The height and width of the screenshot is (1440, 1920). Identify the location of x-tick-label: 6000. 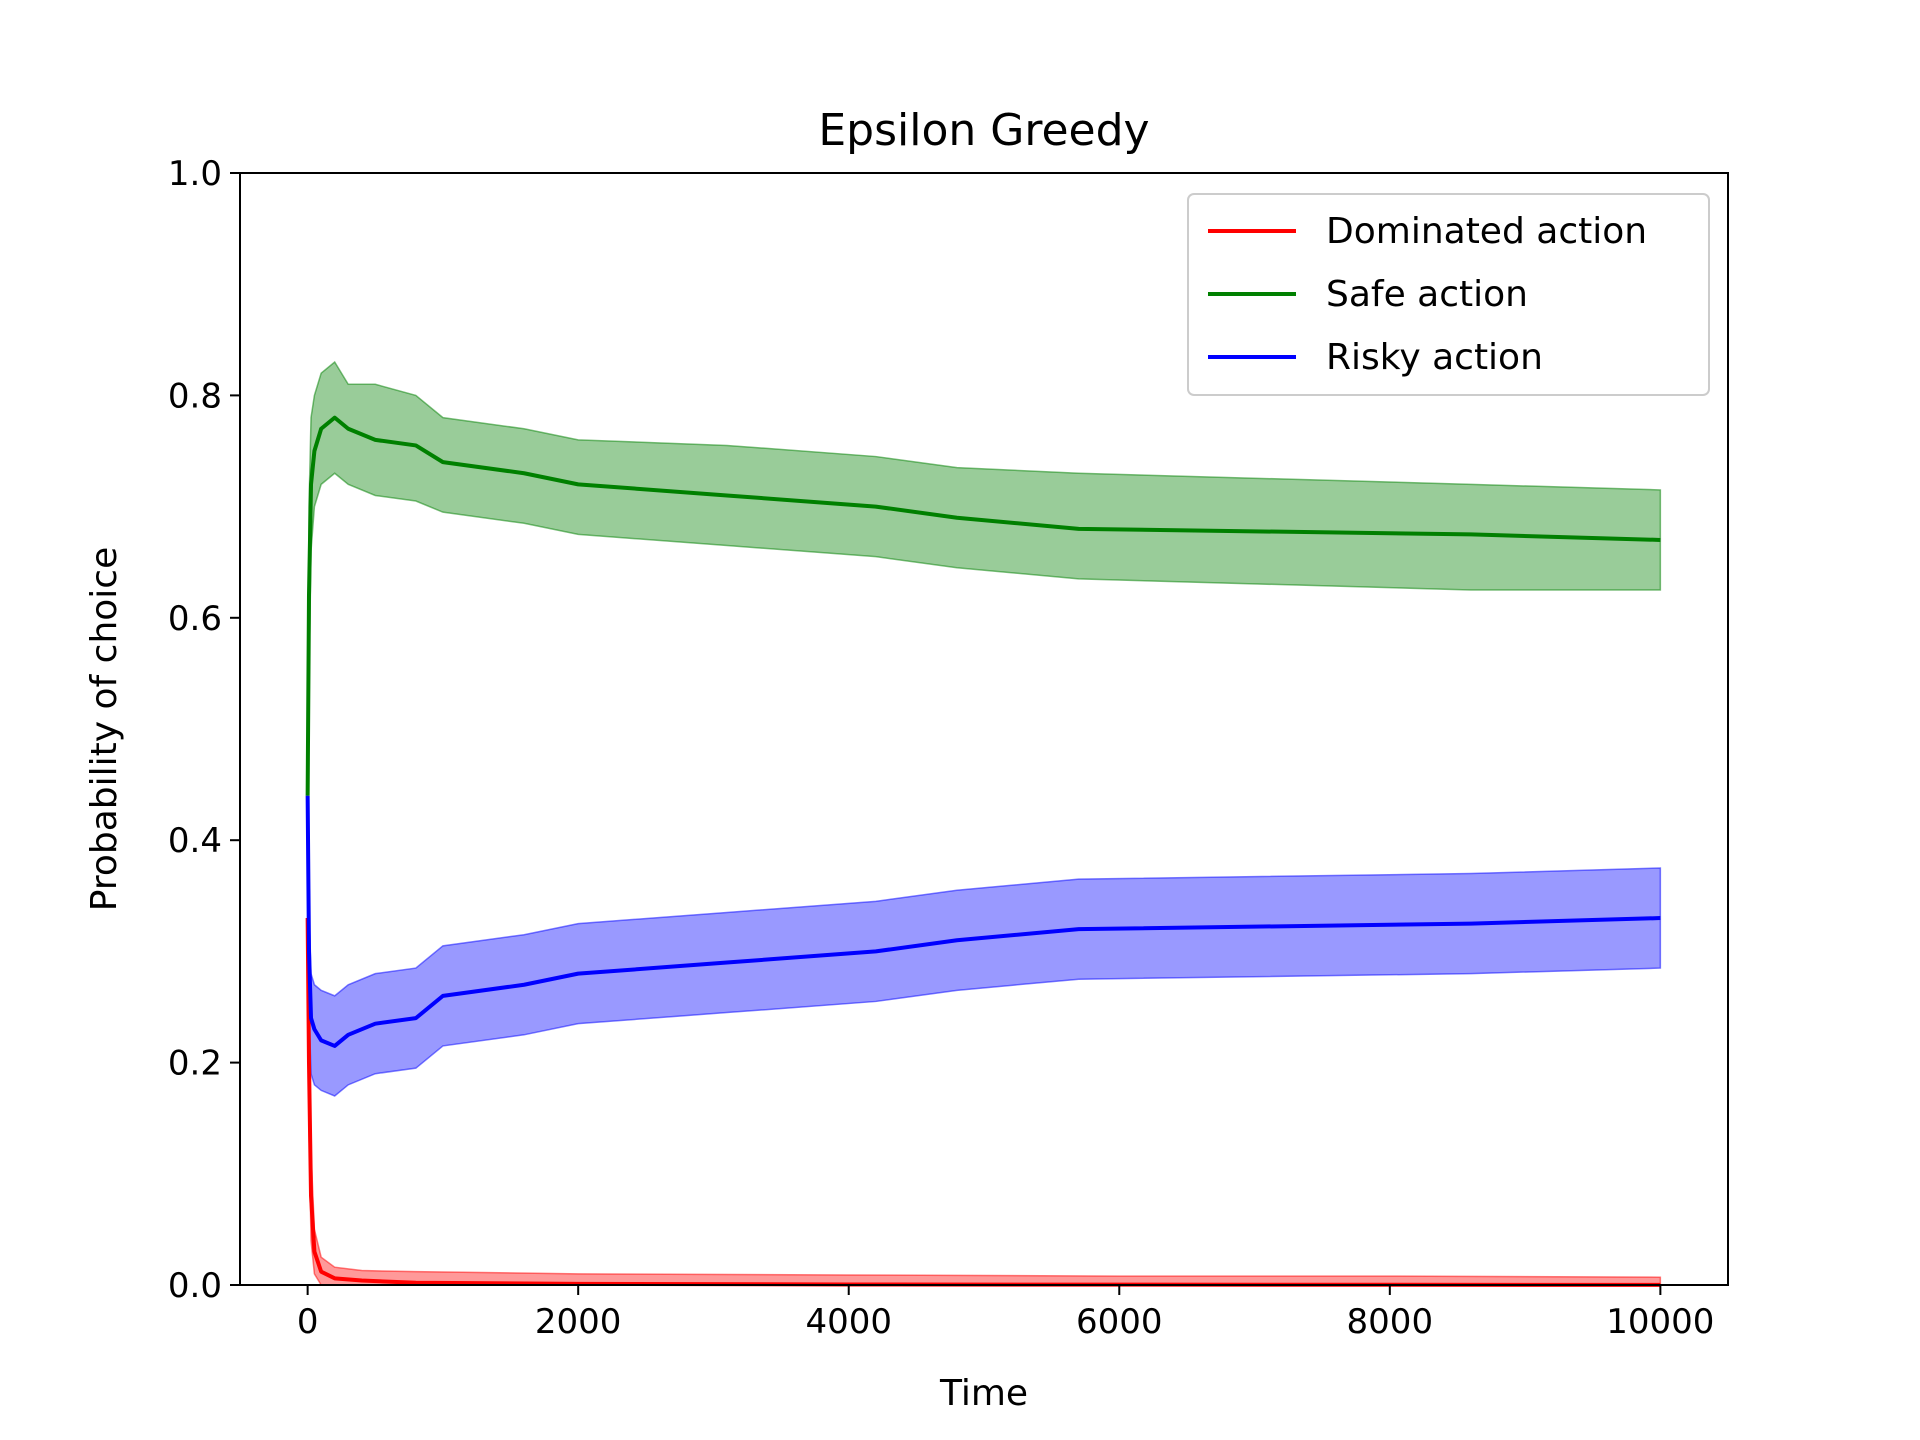
(1119, 1322).